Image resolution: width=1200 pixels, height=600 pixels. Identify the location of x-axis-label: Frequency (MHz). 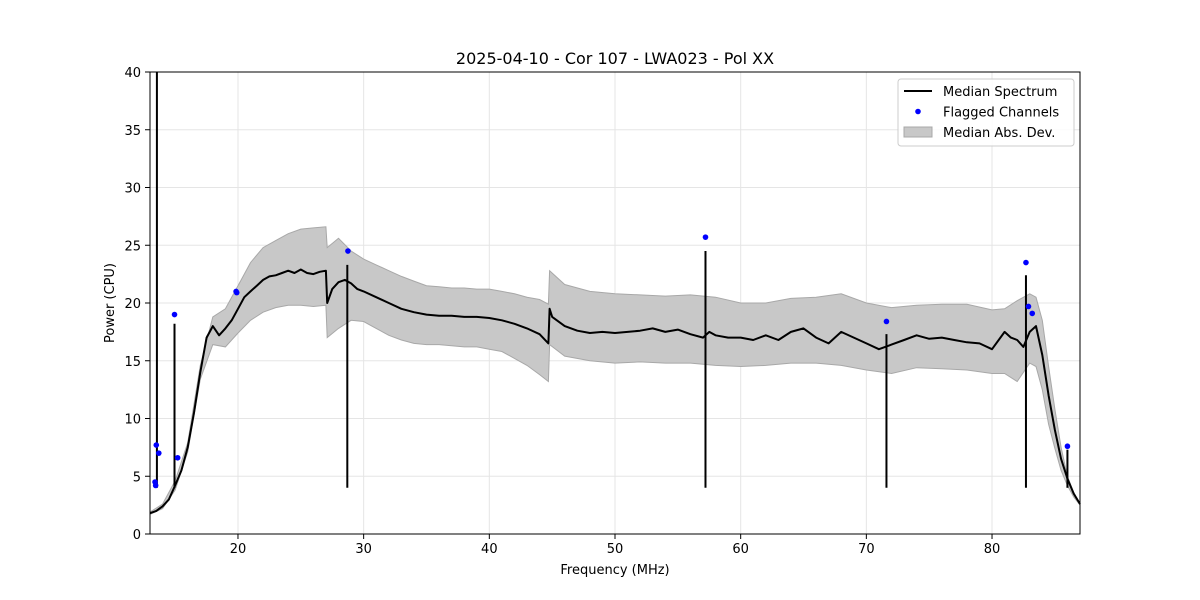
(614, 570).